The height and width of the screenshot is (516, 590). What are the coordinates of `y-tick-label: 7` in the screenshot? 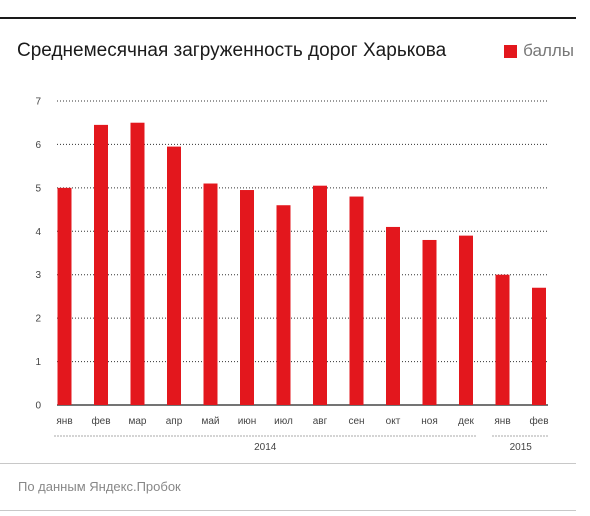 It's located at (38, 102).